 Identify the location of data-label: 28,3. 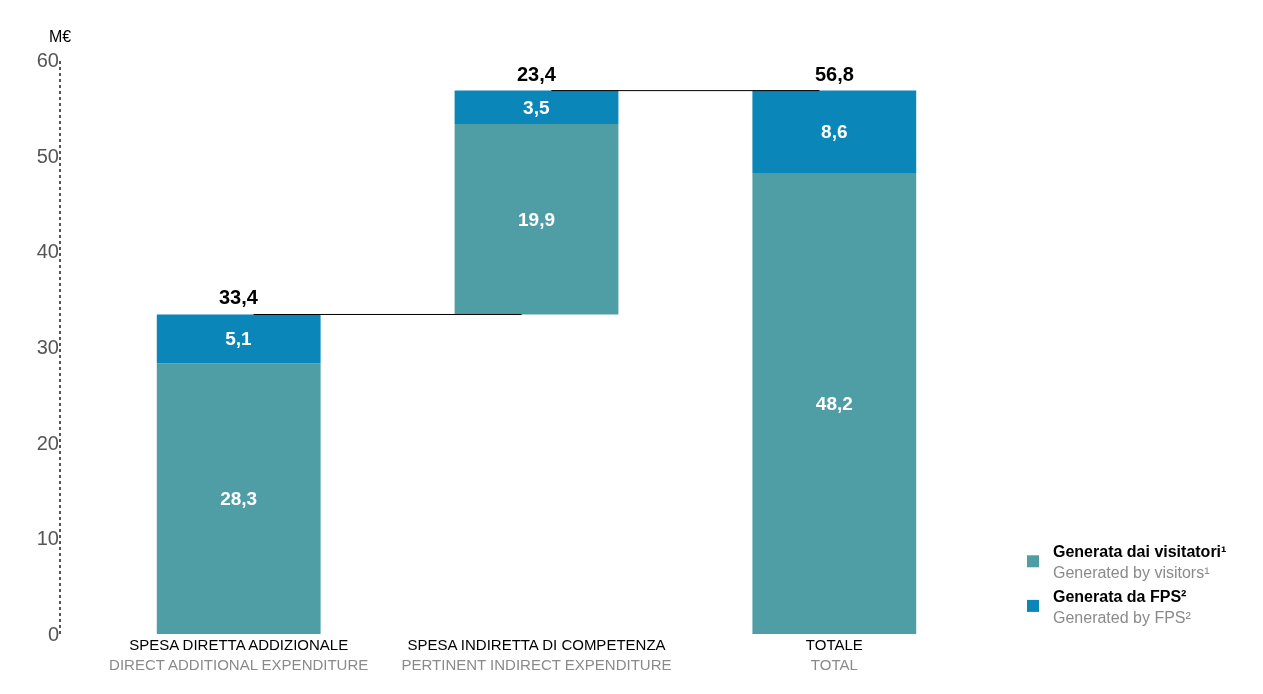
(239, 499).